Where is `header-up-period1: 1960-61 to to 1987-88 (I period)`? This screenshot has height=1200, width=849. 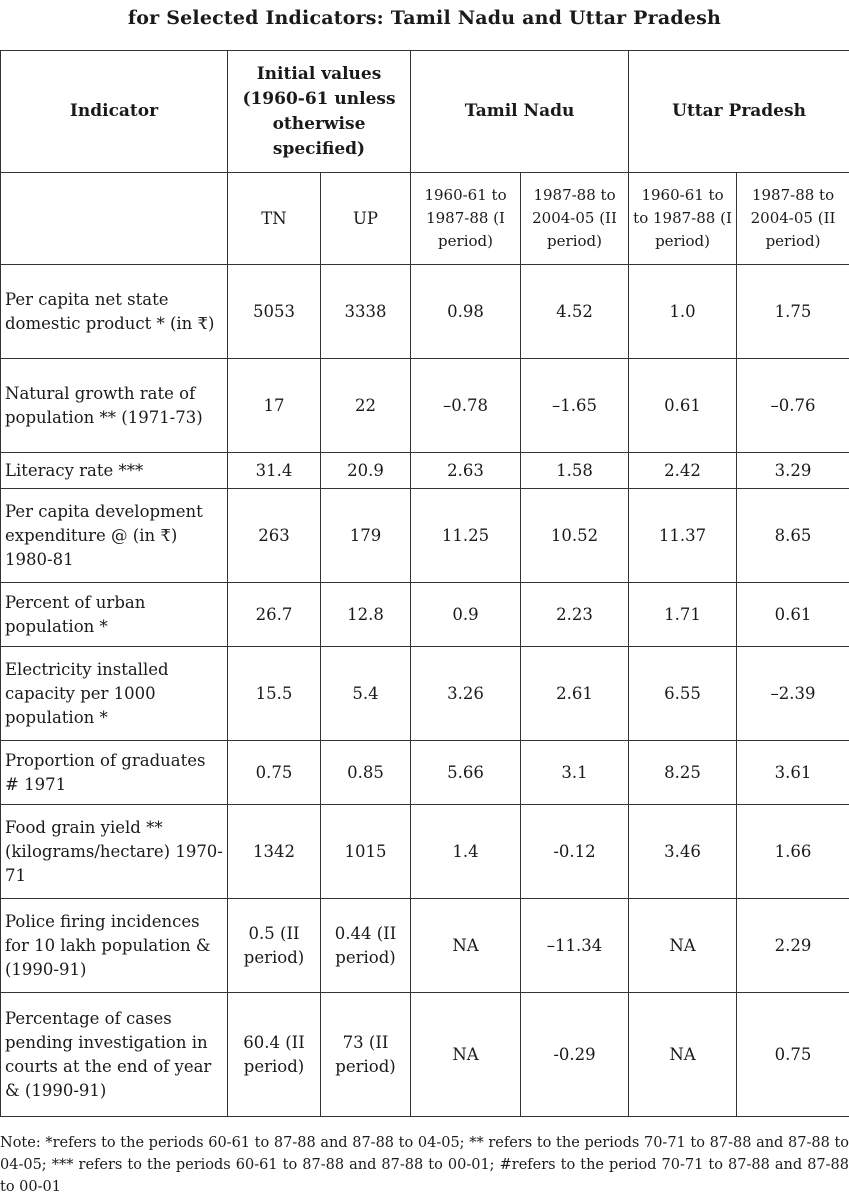
header-up-period1: 1960-61 to to 1987-88 (I period) is located at coordinates (683, 218).